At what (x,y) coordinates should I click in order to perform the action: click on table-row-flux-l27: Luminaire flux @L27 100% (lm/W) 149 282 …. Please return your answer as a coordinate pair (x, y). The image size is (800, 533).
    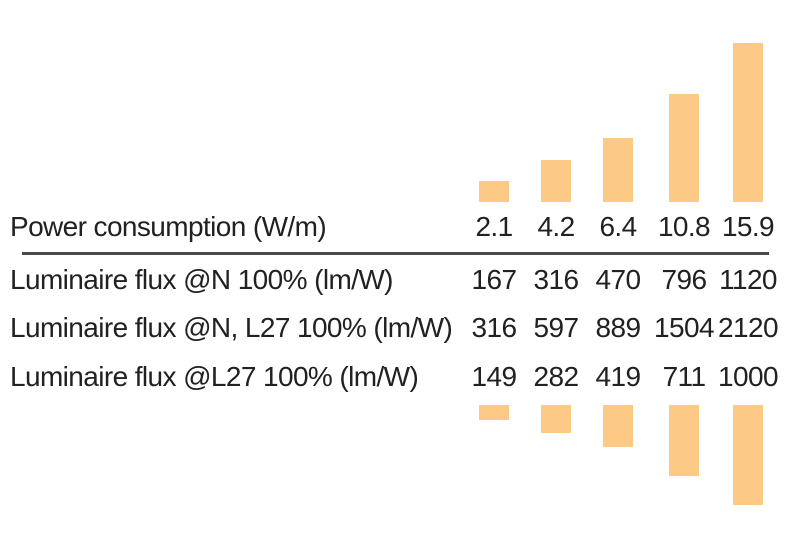
    Looking at the image, I should click on (400, 377).